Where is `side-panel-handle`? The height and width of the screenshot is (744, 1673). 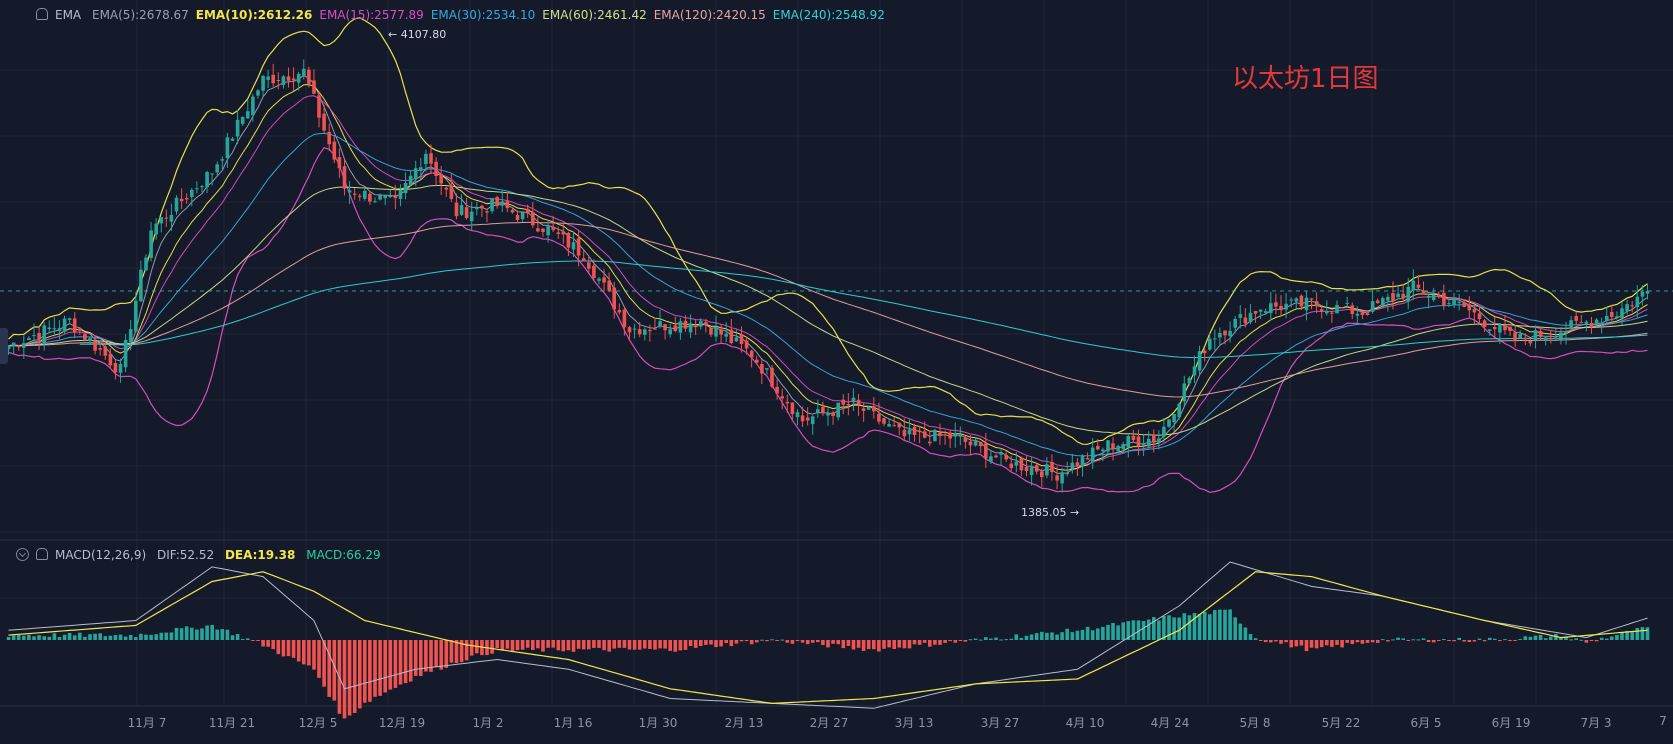 side-panel-handle is located at coordinates (4, 346).